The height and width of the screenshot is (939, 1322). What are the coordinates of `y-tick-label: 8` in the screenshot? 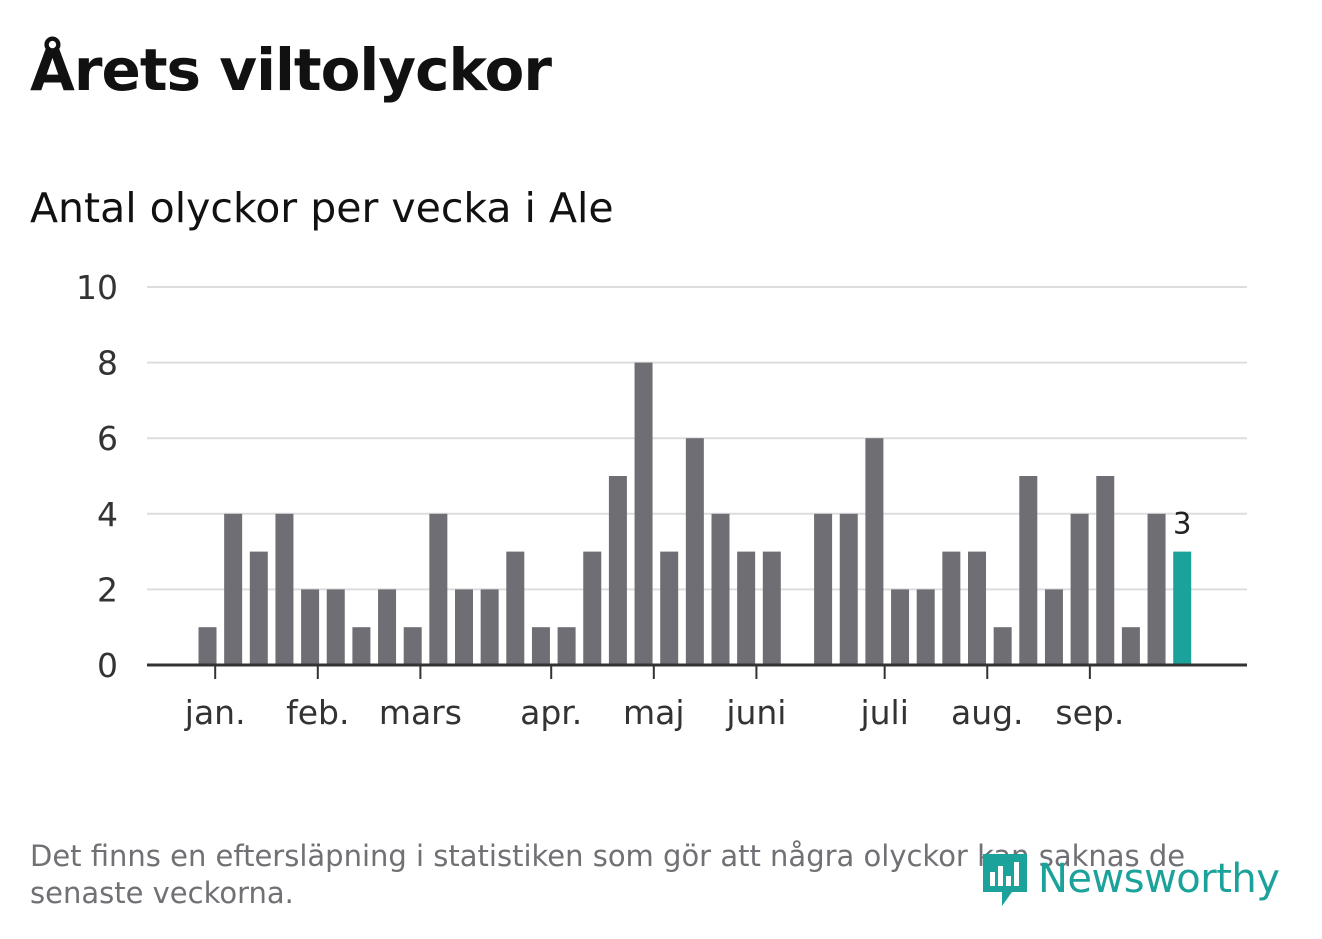 It's located at (107, 363).